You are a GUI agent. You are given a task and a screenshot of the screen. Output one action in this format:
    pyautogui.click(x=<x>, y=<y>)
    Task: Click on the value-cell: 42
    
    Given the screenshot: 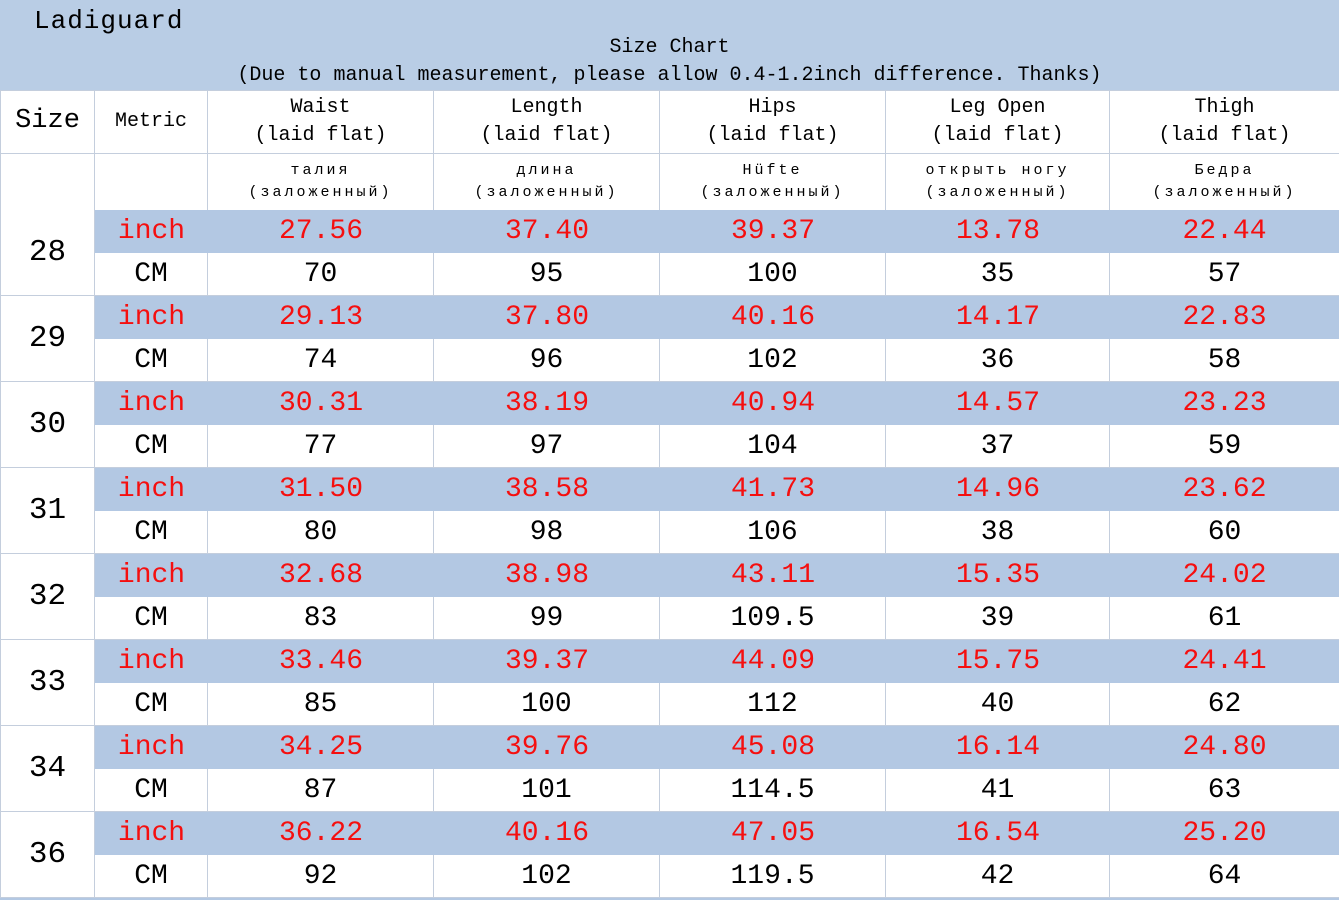 What is the action you would take?
    pyautogui.click(x=998, y=876)
    